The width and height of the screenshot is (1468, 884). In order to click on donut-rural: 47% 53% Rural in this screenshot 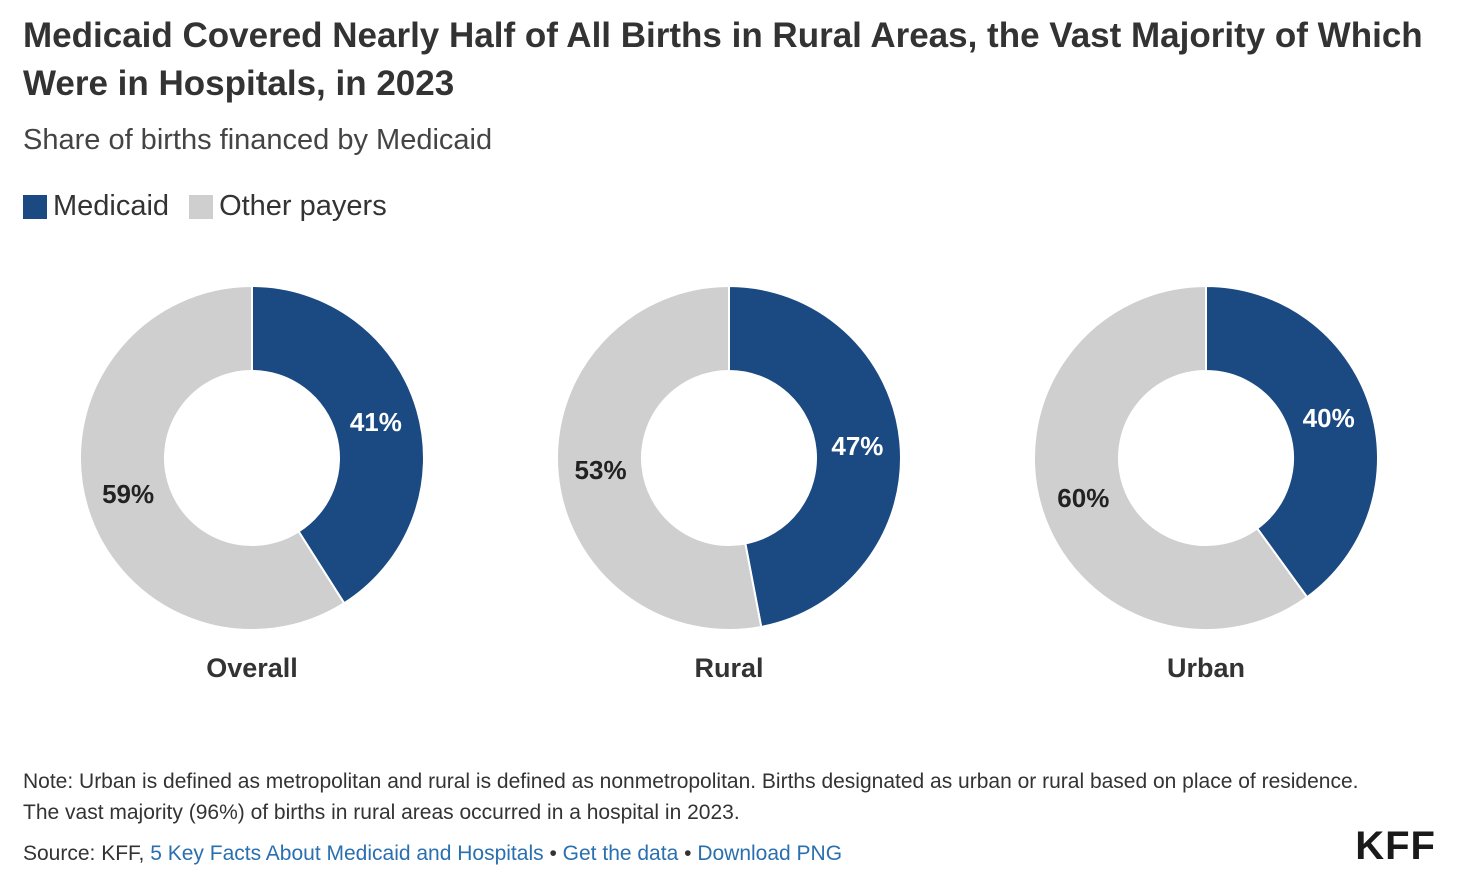, I will do `click(728, 483)`.